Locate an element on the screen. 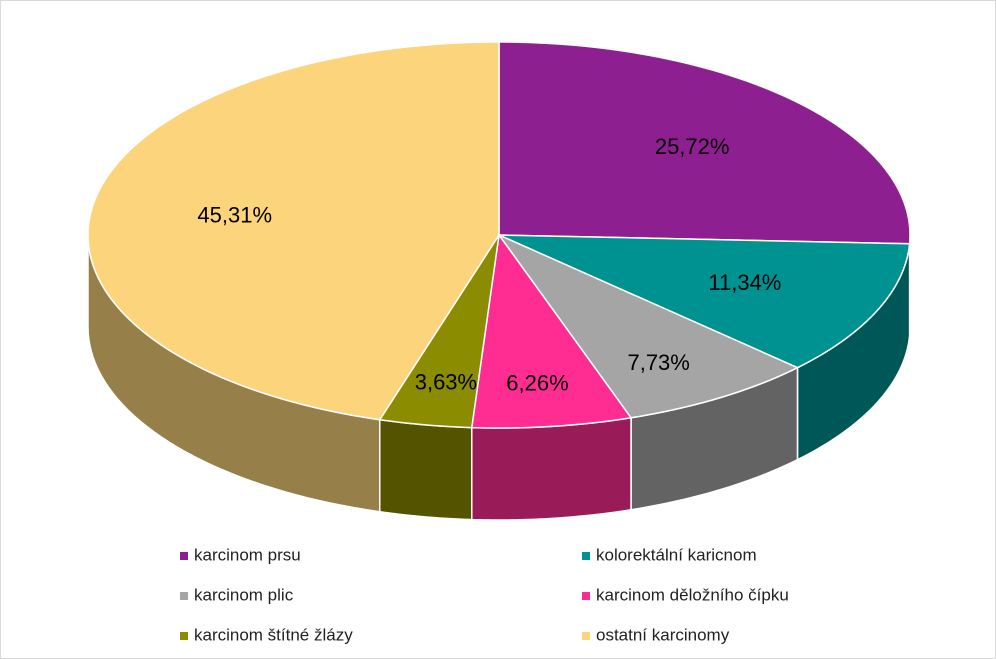  legend-label: karcinom děložního čípku is located at coordinates (692, 594).